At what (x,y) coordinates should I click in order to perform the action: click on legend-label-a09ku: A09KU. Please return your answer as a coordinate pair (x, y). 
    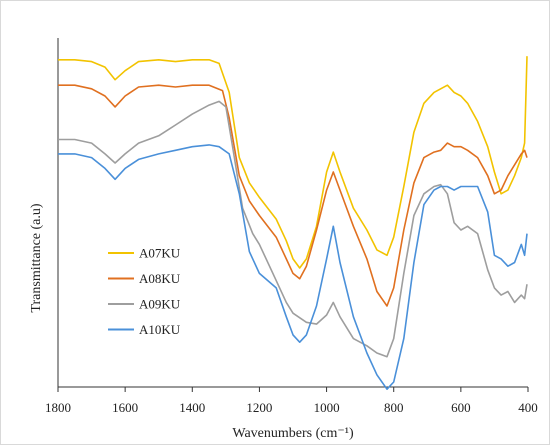
    Looking at the image, I should click on (160, 304).